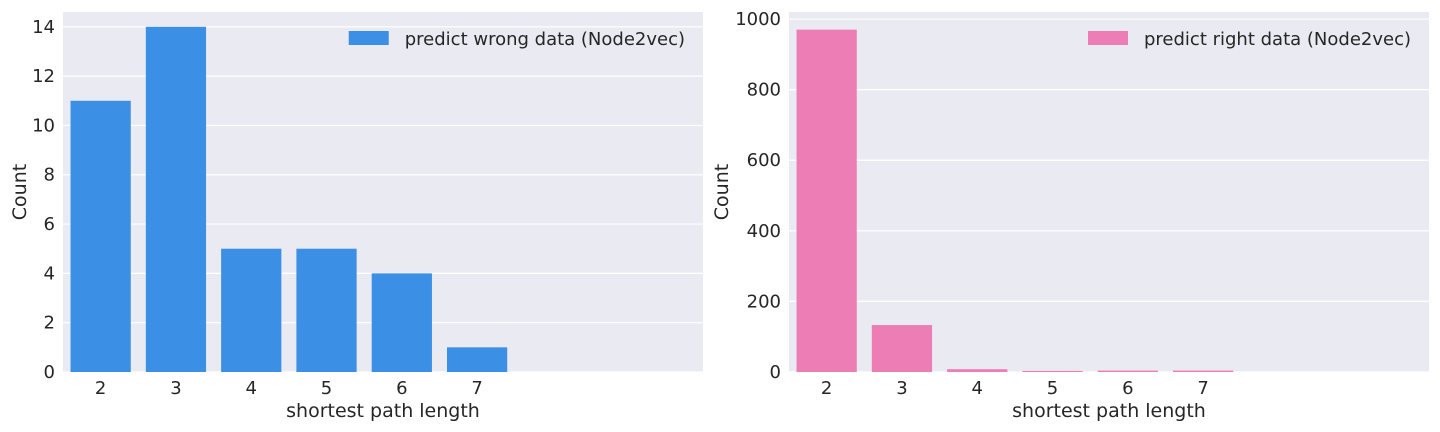  What do you see at coordinates (49, 175) in the screenshot?
I see `y-tick-label: 8` at bounding box center [49, 175].